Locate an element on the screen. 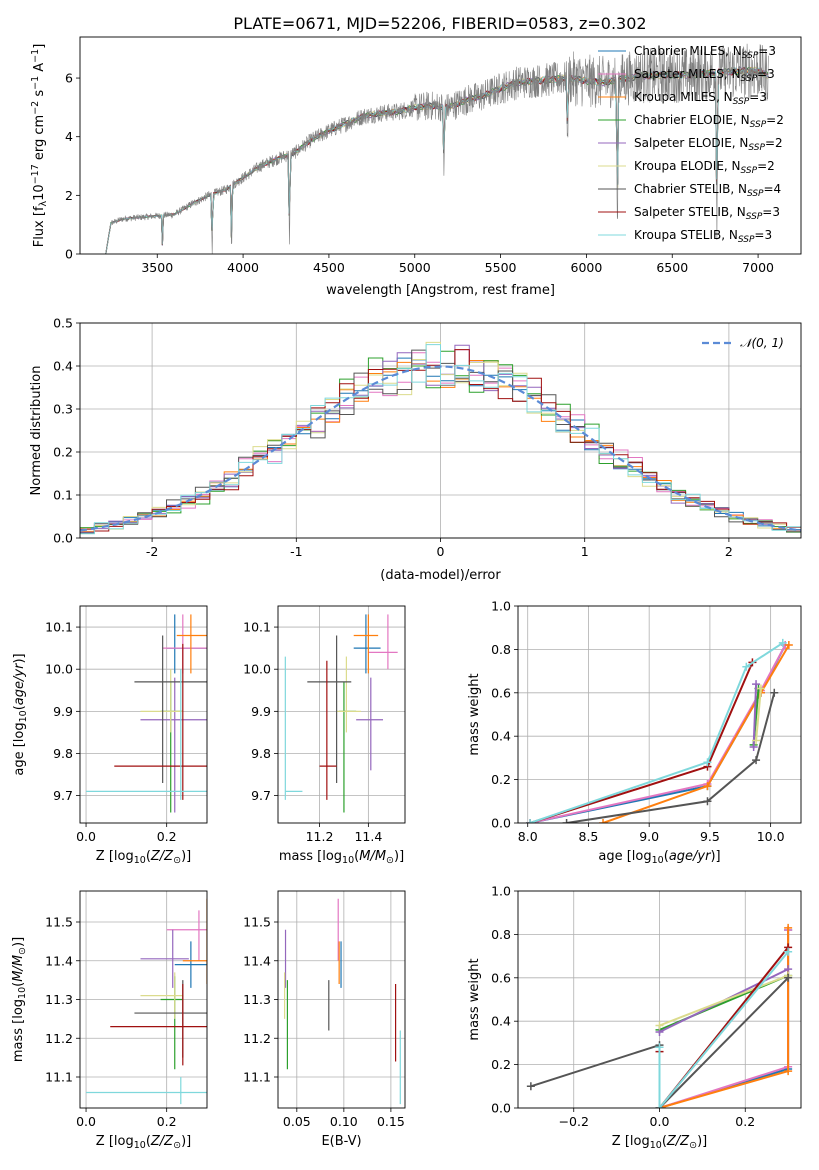 The height and width of the screenshot is (1170, 819). legend-text: Salpeter ELODIE, N is located at coordinates (691, 143).